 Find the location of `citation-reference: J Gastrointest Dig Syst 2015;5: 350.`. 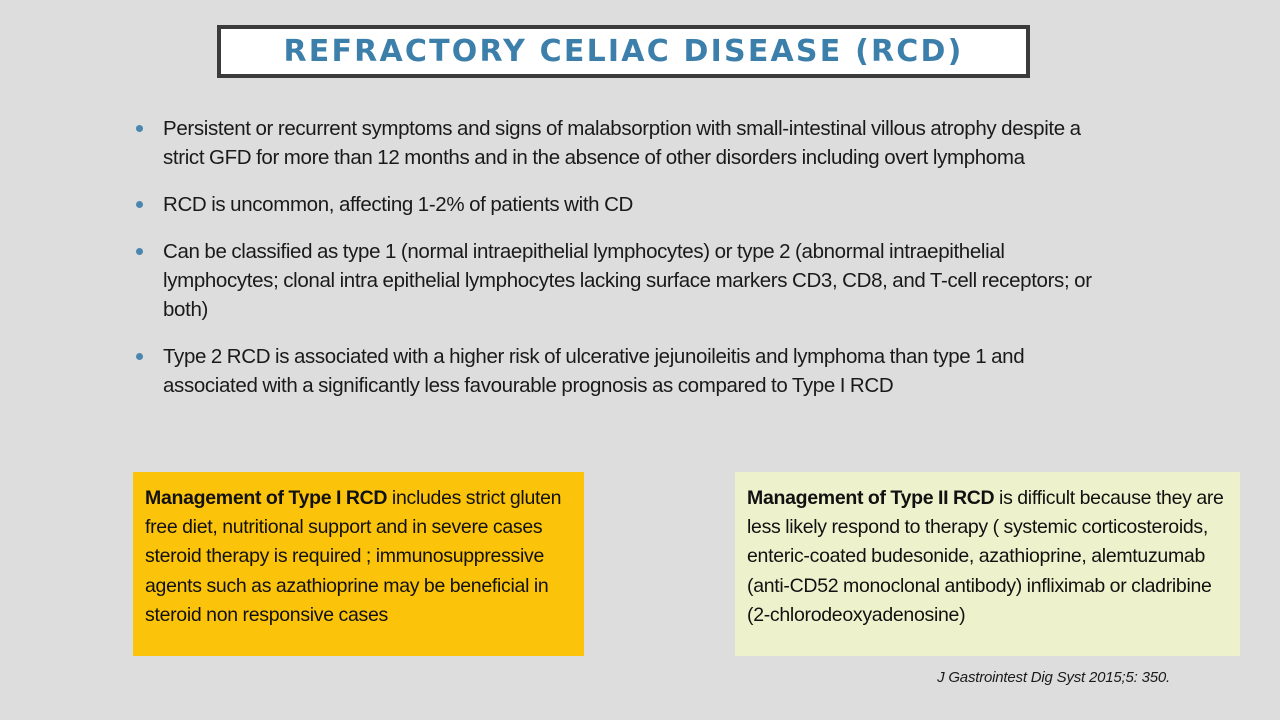

citation-reference: J Gastrointest Dig Syst 2015;5: 350. is located at coordinates (1053, 677).